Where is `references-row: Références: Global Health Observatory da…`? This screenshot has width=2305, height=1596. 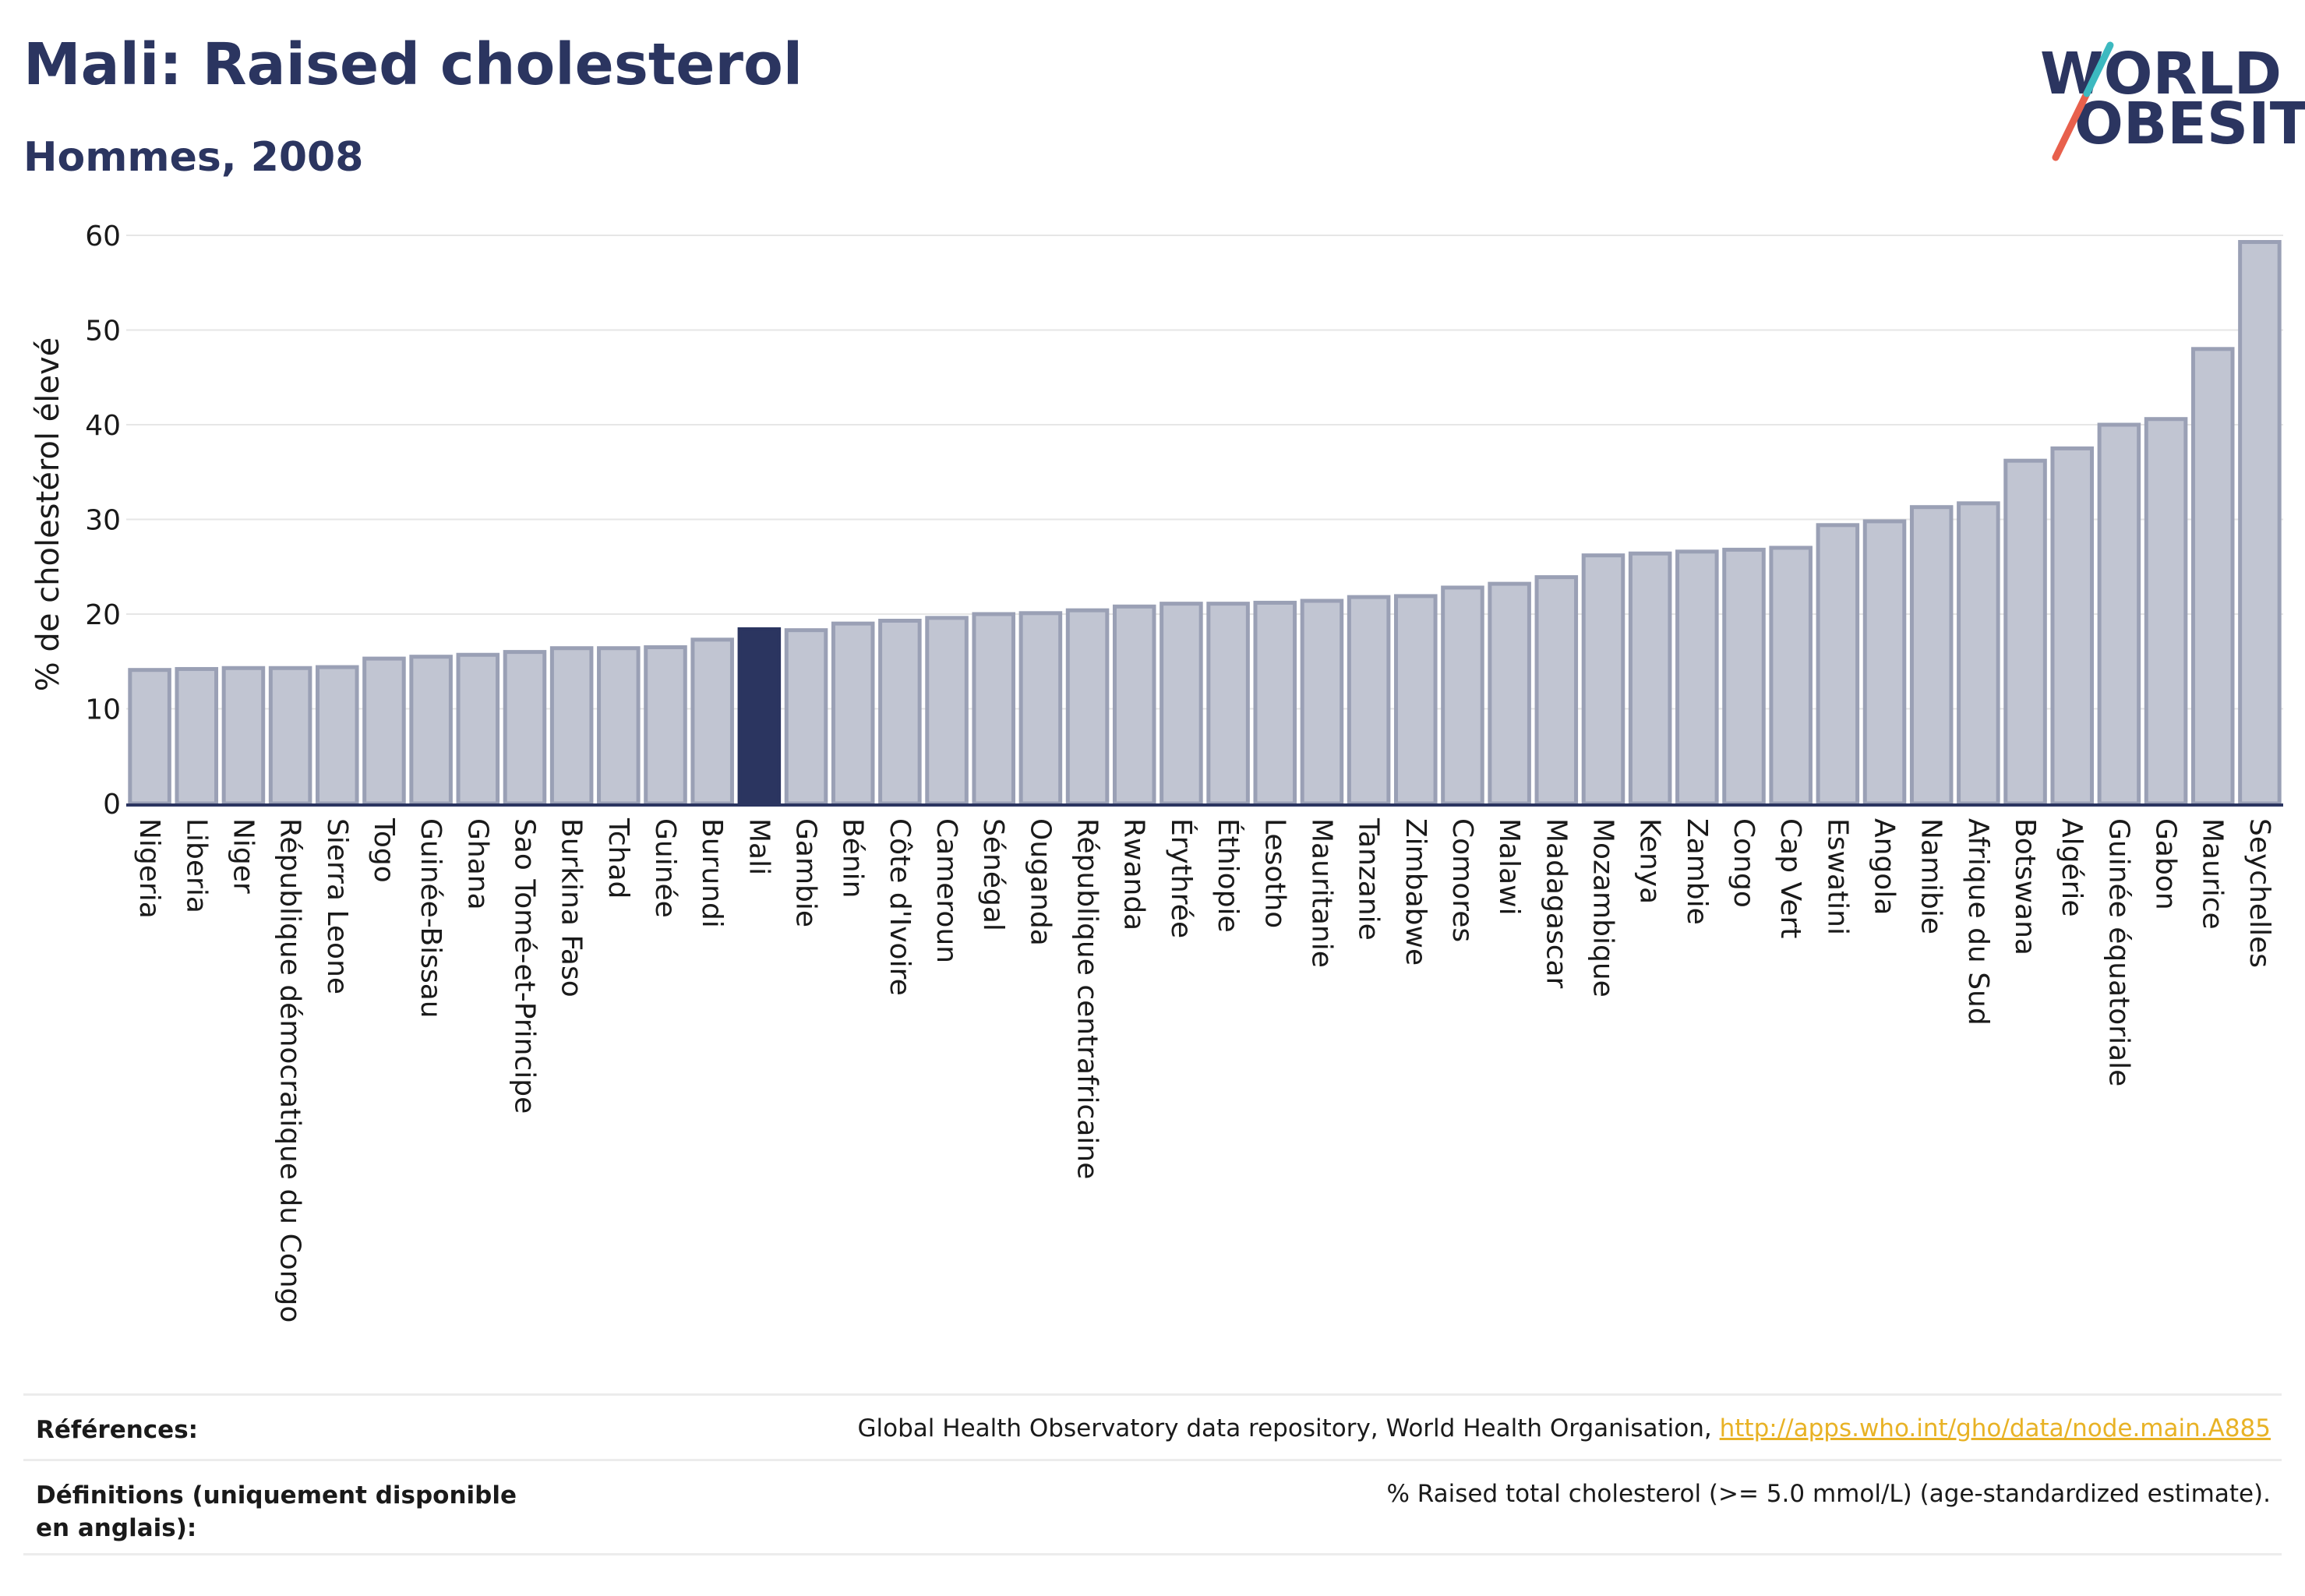 references-row: Références: Global Health Observatory da… is located at coordinates (1152, 1426).